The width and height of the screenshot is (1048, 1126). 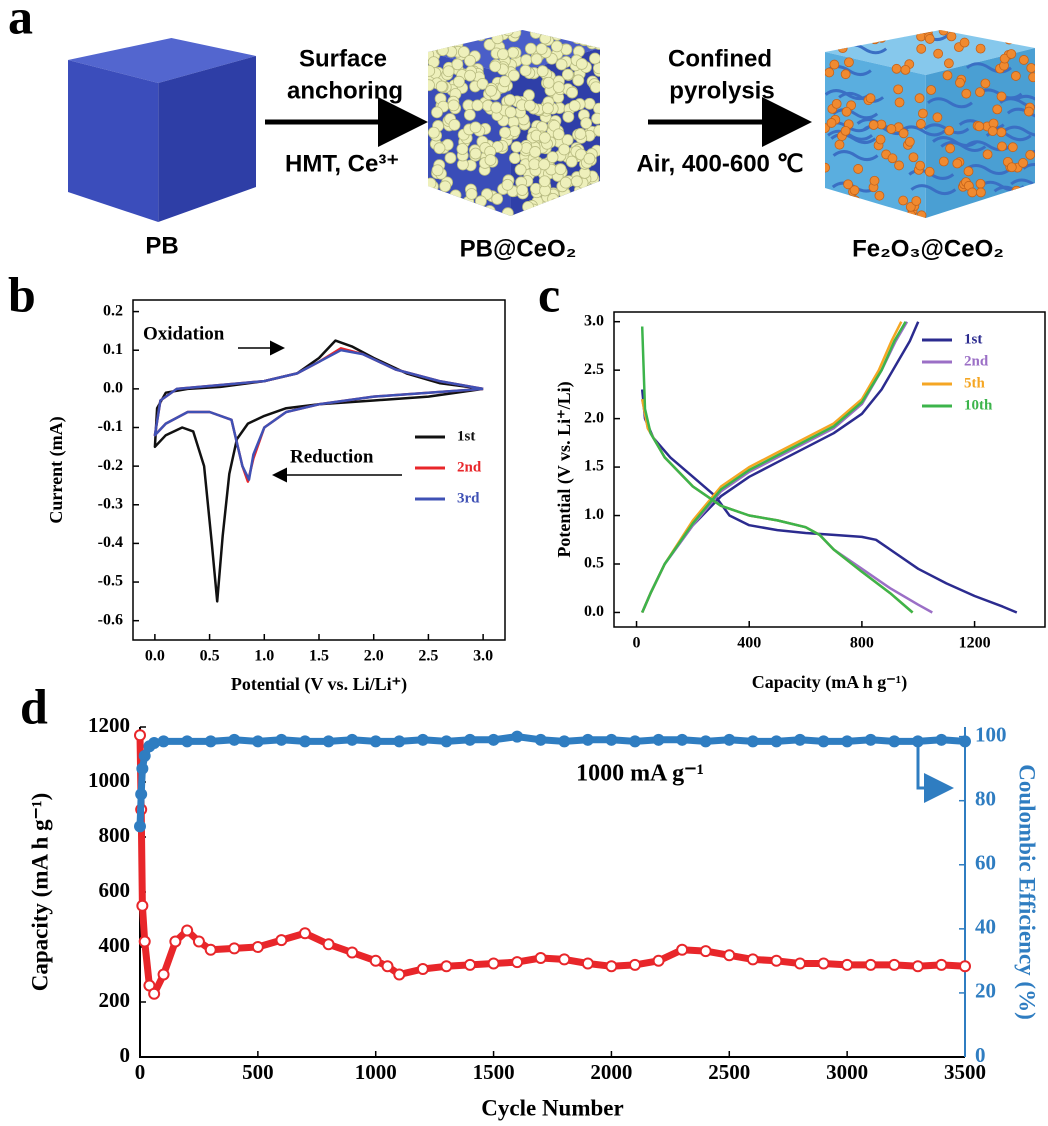 What do you see at coordinates (258, 1072) in the screenshot?
I see `x-tick-label: 500` at bounding box center [258, 1072].